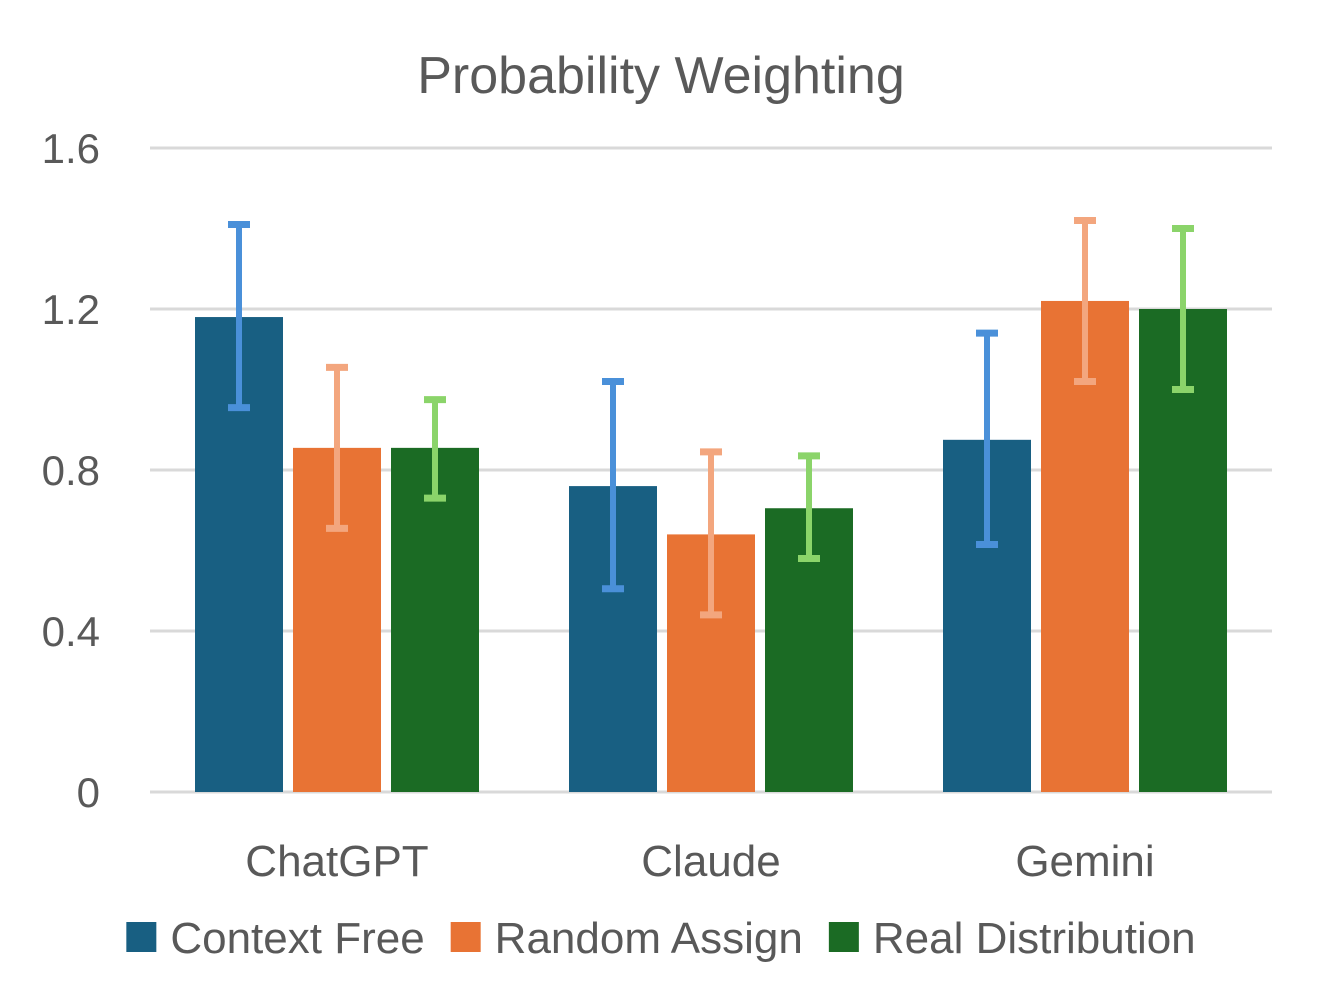  I want to click on legend-item: Random Assign, so click(626, 938).